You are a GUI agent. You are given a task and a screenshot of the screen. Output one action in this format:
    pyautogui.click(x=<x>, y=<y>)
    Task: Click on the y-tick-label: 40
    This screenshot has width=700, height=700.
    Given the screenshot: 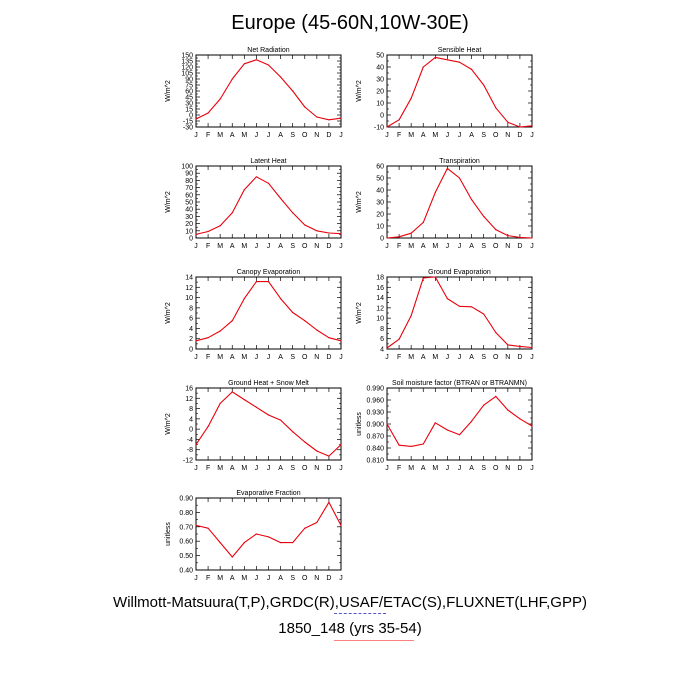 What is the action you would take?
    pyautogui.click(x=380, y=191)
    